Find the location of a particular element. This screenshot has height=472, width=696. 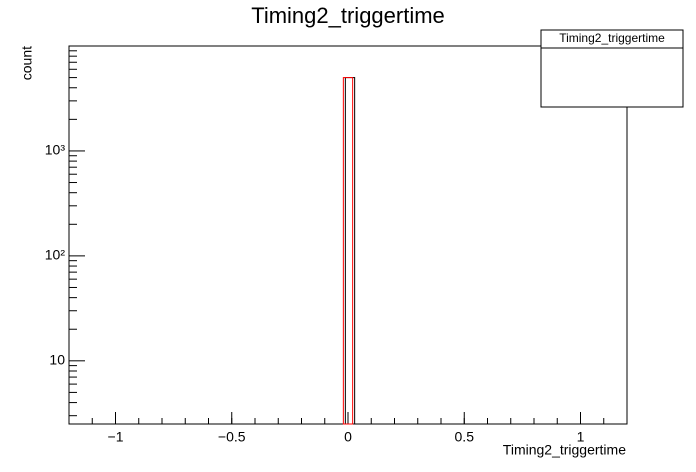

stats-frame is located at coordinates (612, 68).